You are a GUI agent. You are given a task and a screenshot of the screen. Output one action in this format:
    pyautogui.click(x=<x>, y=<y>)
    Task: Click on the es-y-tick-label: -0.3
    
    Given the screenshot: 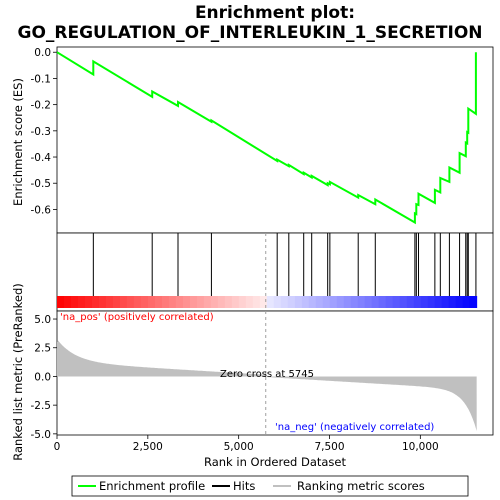 What is the action you would take?
    pyautogui.click(x=41, y=132)
    